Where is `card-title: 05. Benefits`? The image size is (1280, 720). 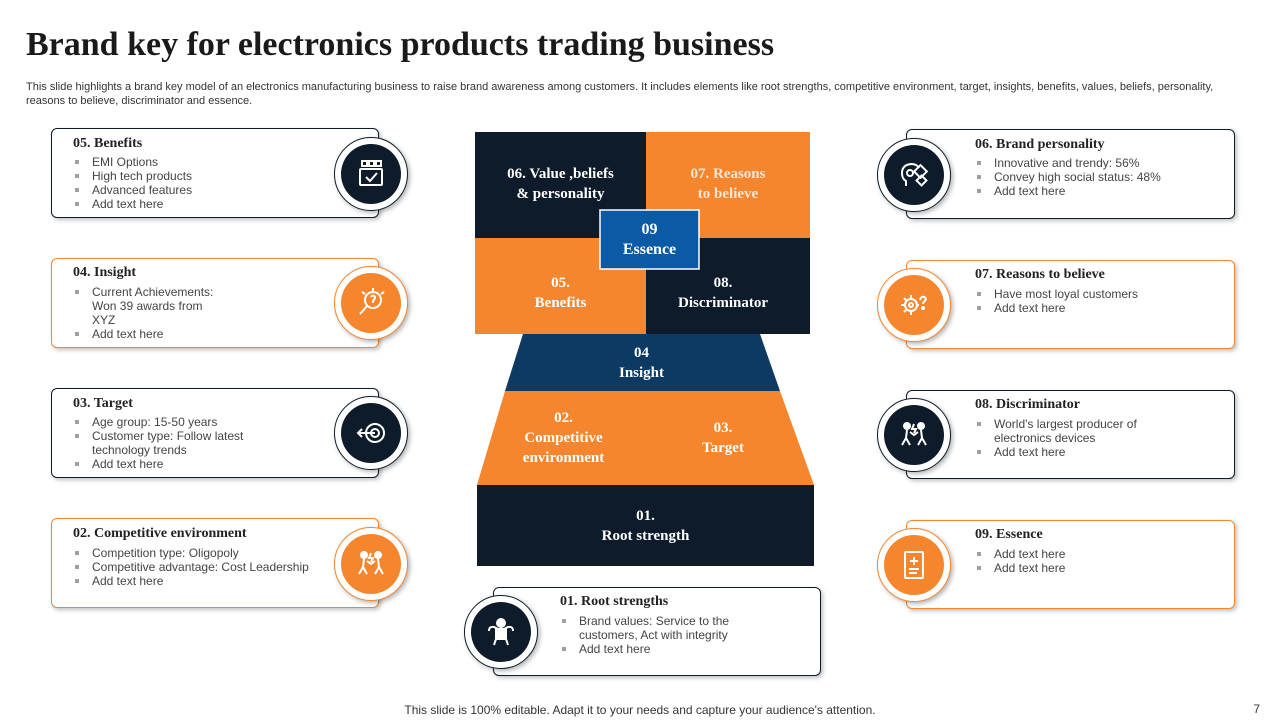
card-title: 05. Benefits is located at coordinates (108, 143).